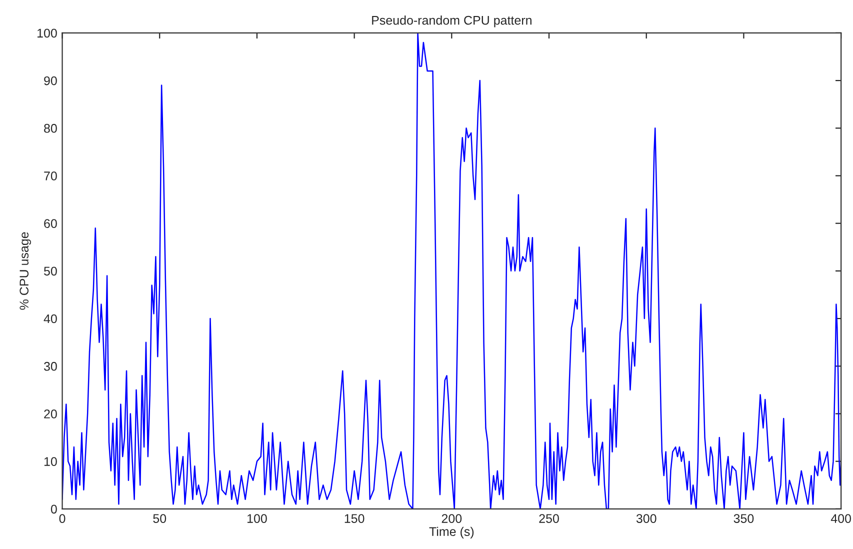  Describe the element at coordinates (62, 518) in the screenshot. I see `x-tick-label: 0` at that location.